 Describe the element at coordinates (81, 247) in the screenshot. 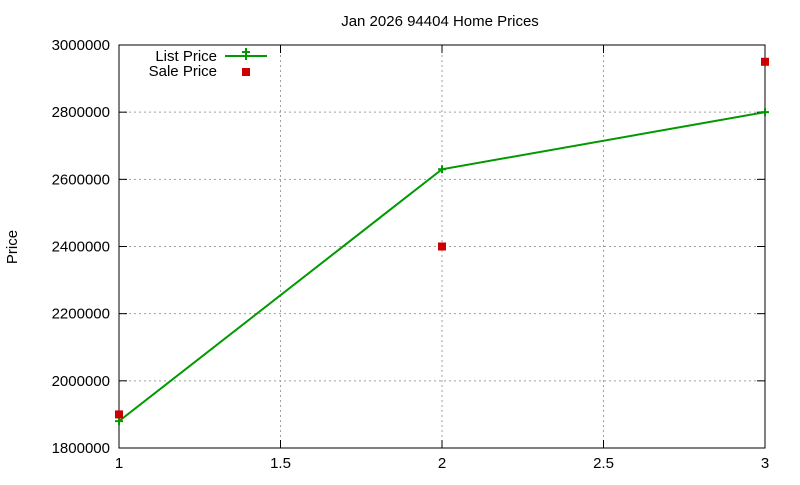

I see `y-tick-label: 2400000` at that location.